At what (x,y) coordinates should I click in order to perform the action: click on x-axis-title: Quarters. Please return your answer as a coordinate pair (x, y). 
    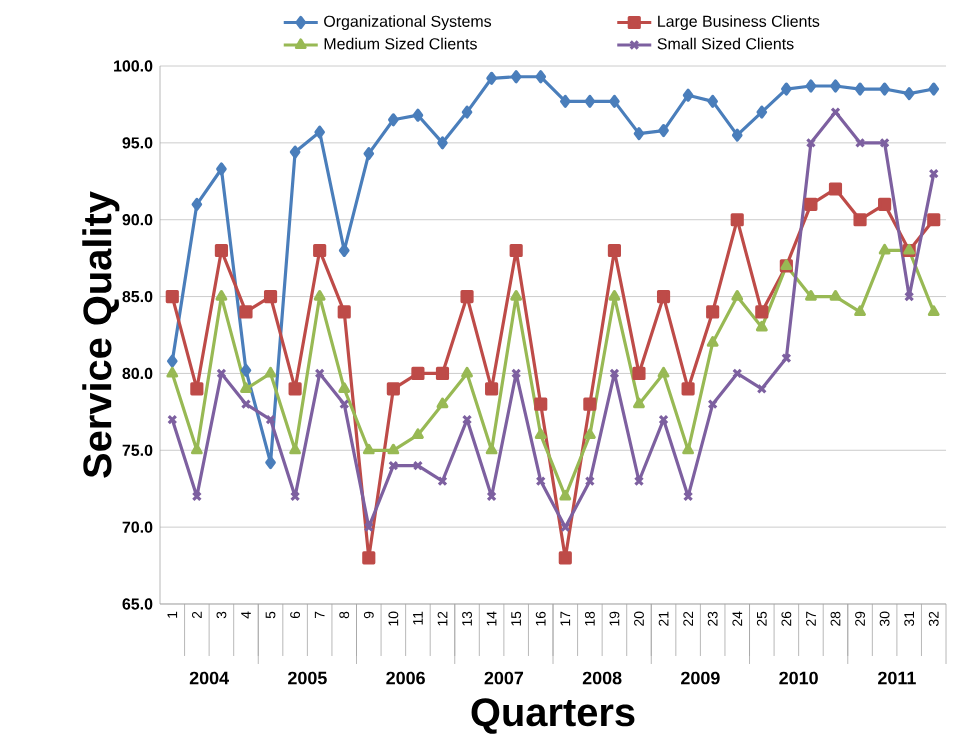
    Looking at the image, I should click on (553, 716).